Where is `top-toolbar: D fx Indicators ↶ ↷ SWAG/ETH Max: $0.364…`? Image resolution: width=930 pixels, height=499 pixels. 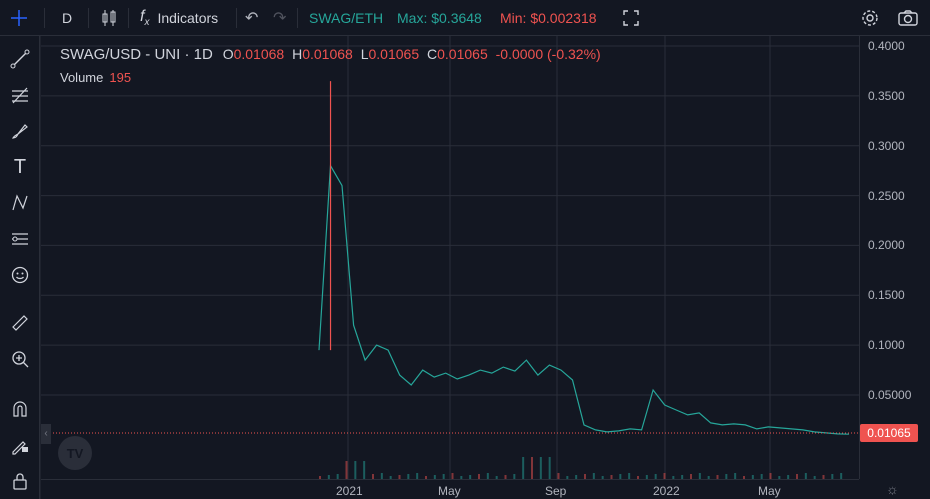 top-toolbar: D fx Indicators ↶ ↷ SWAG/ETH Max: $0.364… is located at coordinates (465, 18).